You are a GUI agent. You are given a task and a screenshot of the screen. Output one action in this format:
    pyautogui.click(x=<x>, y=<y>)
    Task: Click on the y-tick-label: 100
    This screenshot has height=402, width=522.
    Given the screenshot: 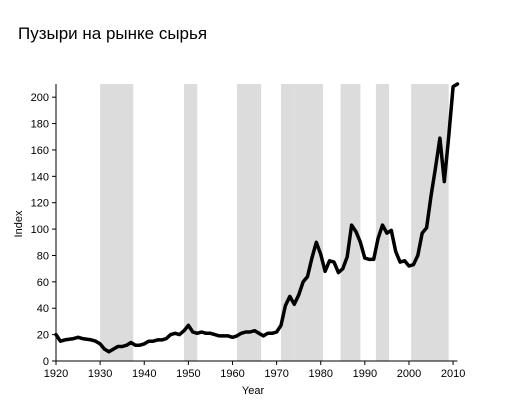 What is the action you would take?
    pyautogui.click(x=40, y=230)
    